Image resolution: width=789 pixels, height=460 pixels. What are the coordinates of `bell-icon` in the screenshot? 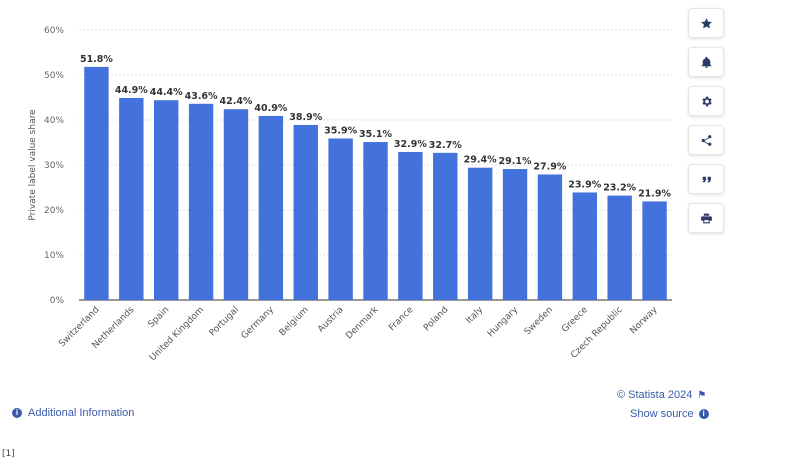 It's located at (706, 62).